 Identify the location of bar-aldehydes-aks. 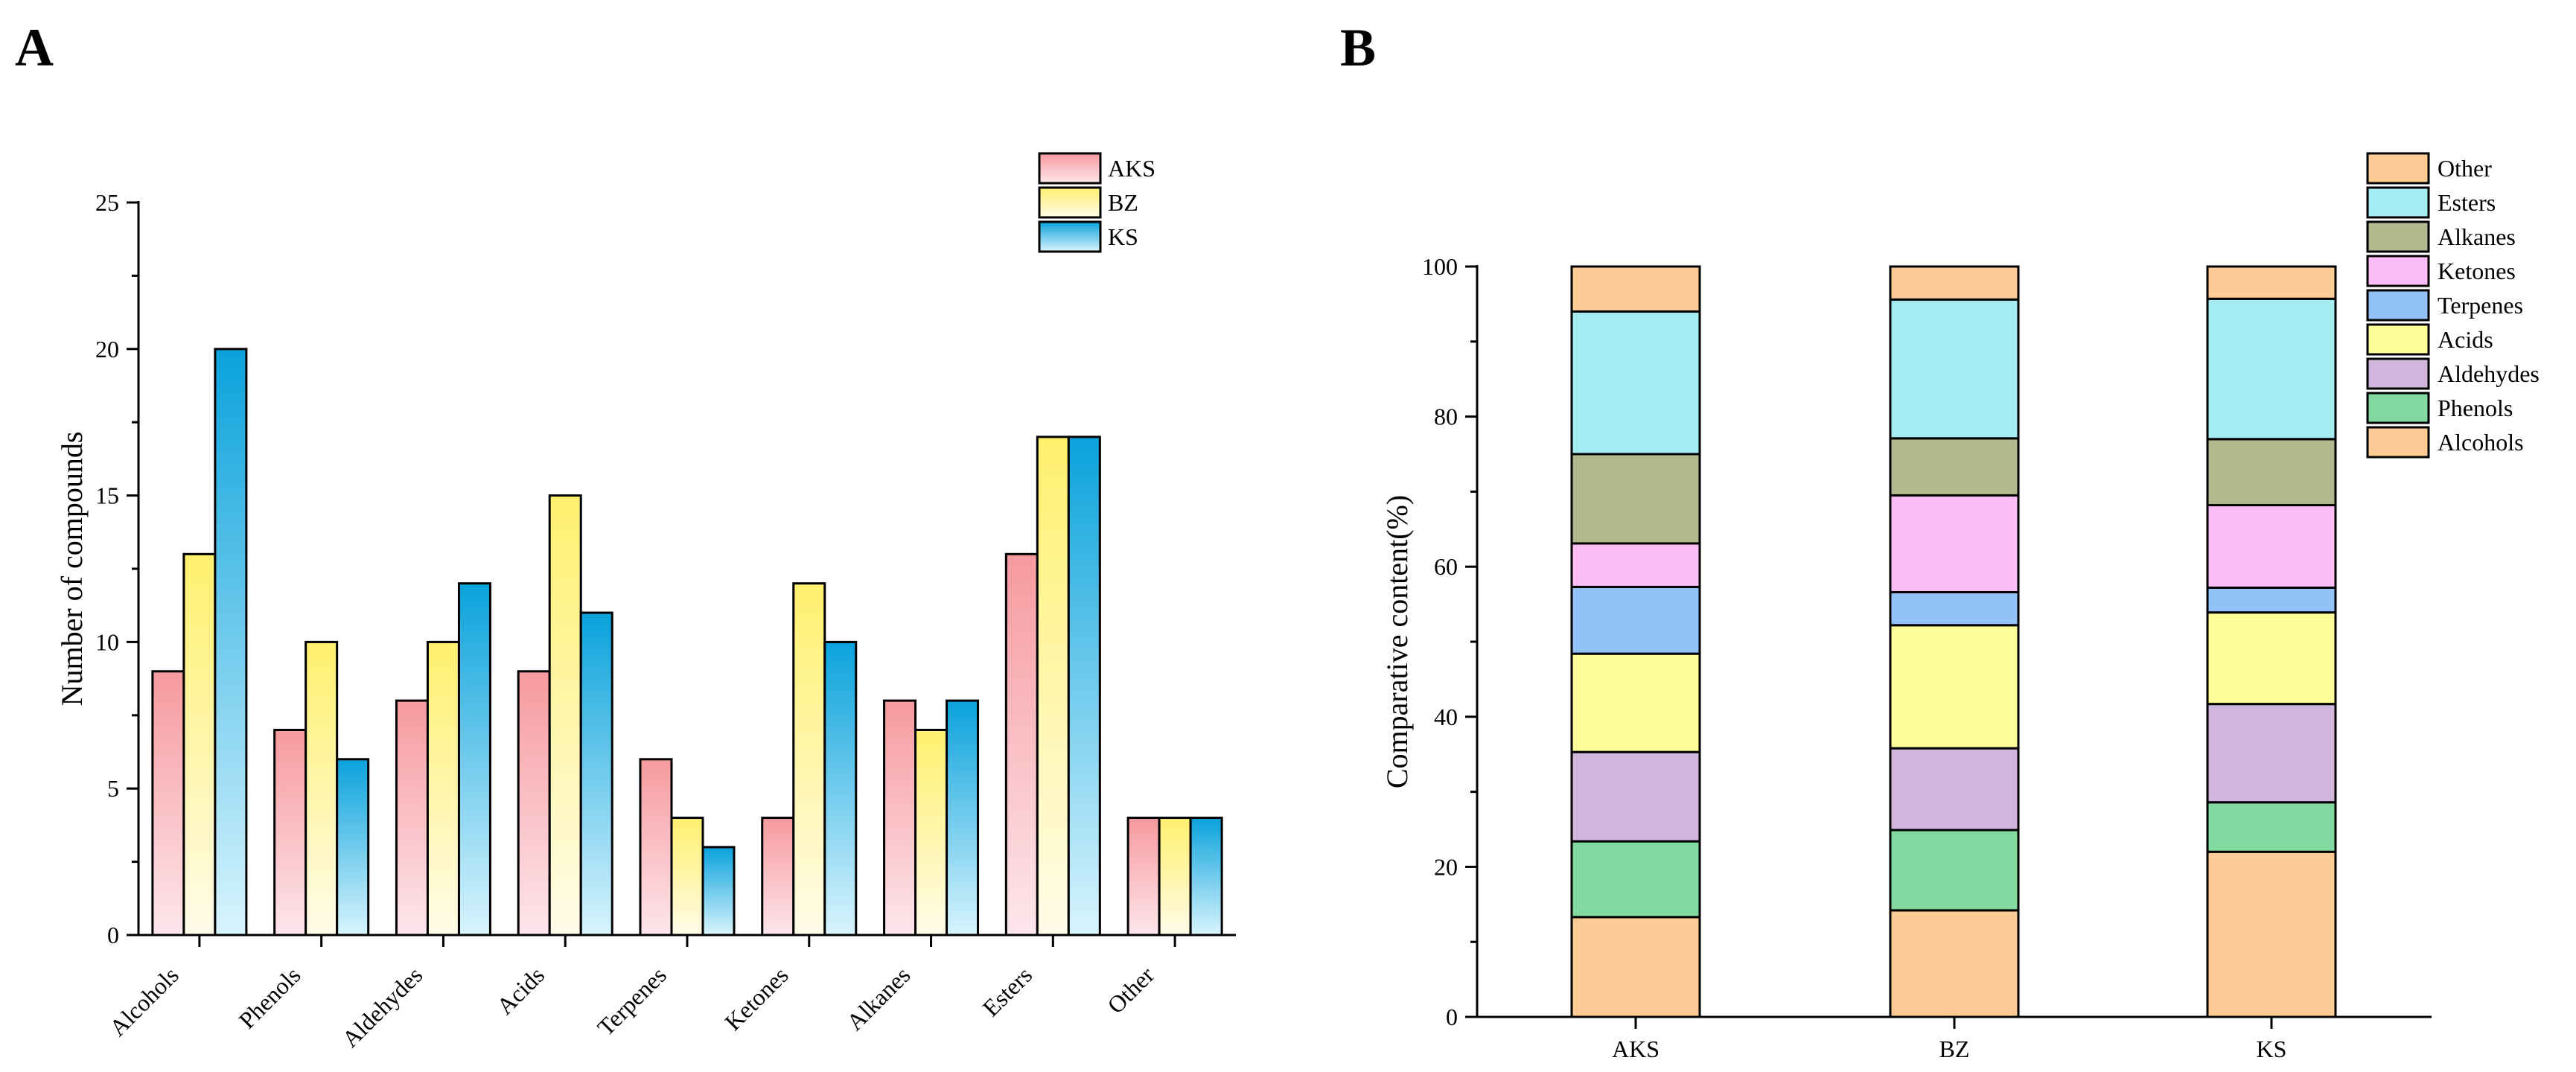
(412, 818).